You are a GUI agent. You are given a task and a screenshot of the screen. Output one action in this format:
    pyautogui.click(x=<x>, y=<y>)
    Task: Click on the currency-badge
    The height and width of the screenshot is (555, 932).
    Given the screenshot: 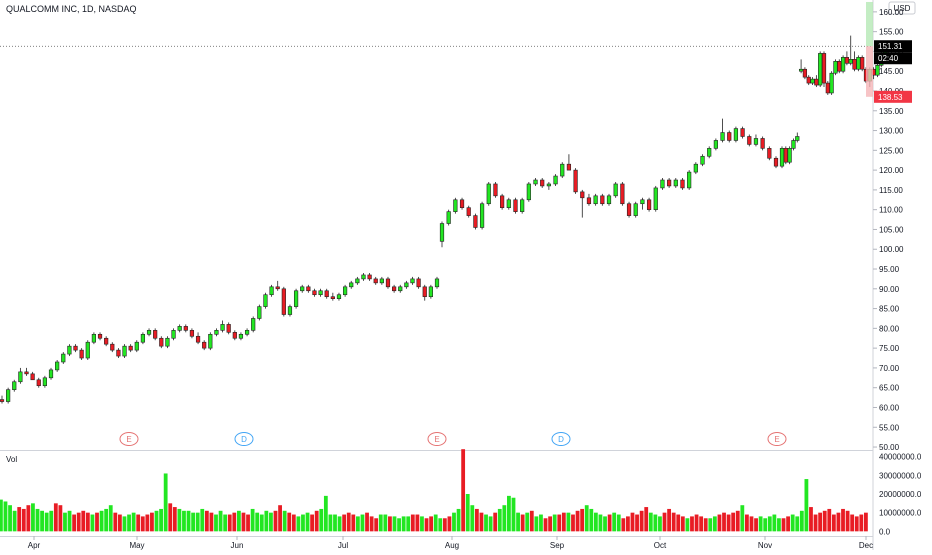 What is the action you would take?
    pyautogui.click(x=902, y=8)
    